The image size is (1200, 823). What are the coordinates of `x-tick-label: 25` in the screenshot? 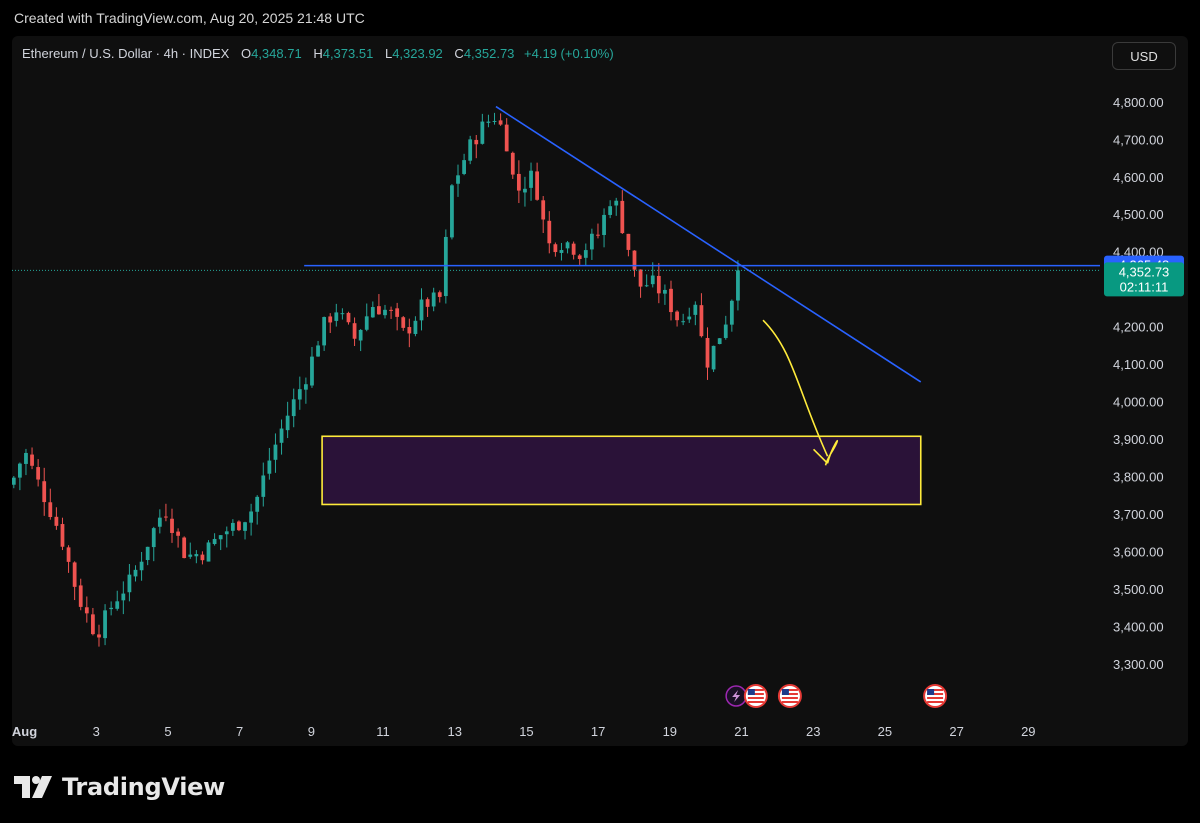 It's located at (885, 731).